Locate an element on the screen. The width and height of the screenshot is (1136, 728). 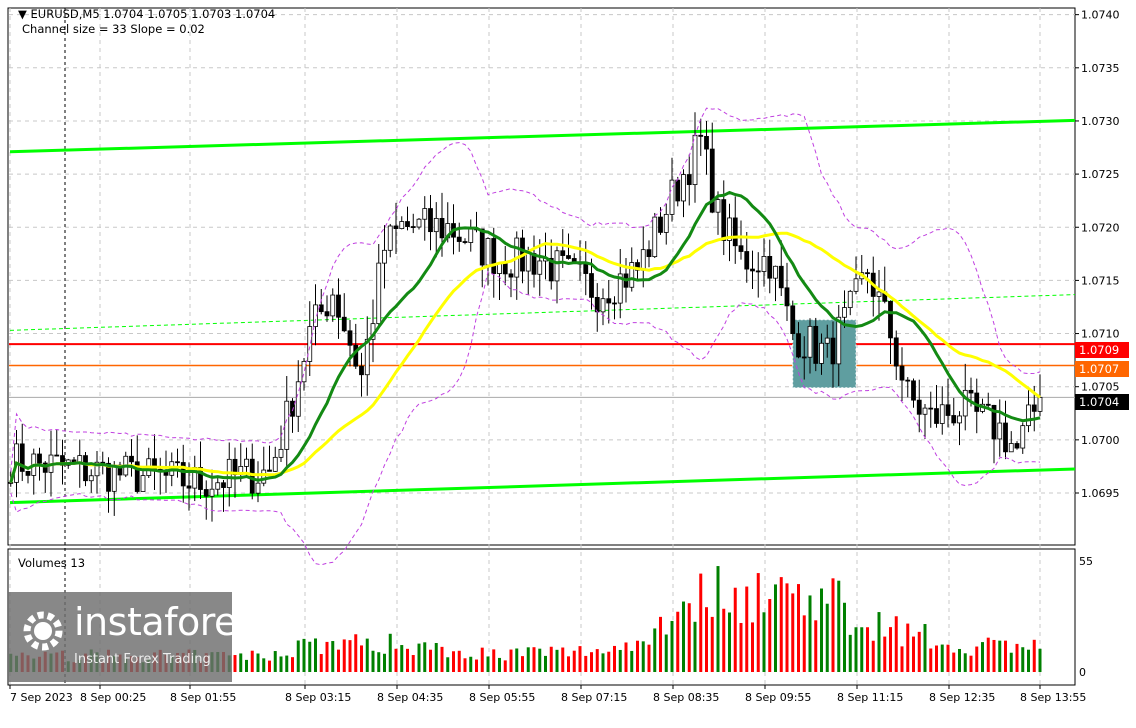
volume-tick-label: 55 is located at coordinates (1086, 561).